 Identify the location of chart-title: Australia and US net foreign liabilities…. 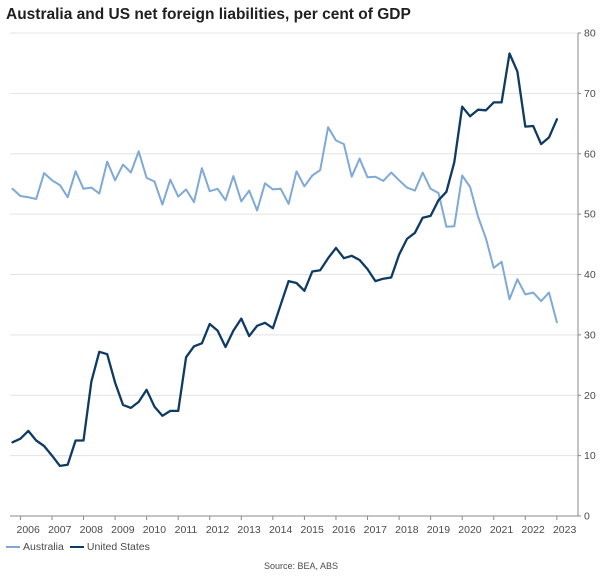
(208, 14).